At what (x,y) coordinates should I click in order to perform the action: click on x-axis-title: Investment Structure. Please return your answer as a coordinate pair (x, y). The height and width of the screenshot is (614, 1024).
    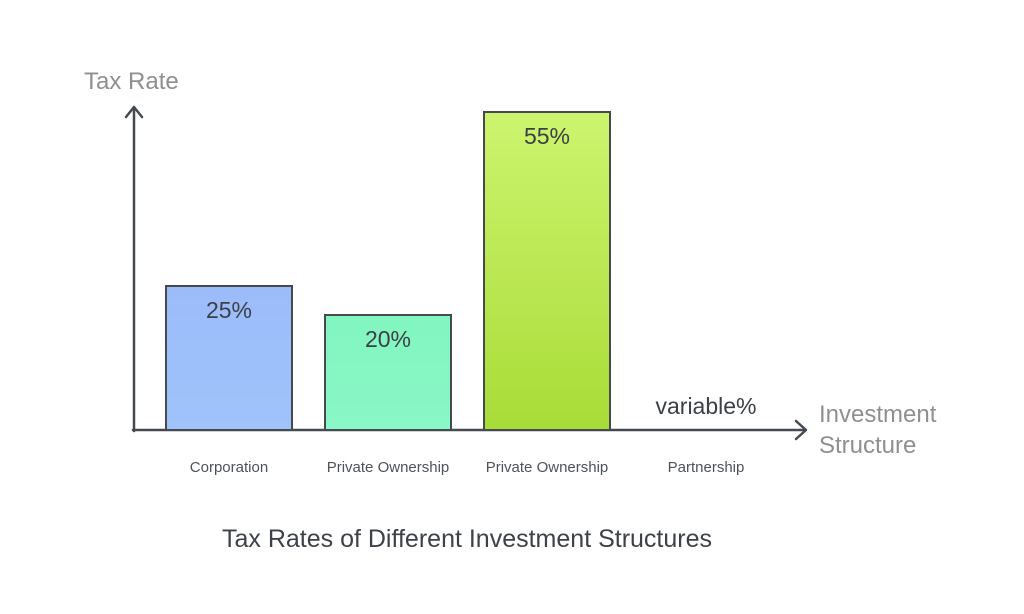
    Looking at the image, I should click on (877, 430).